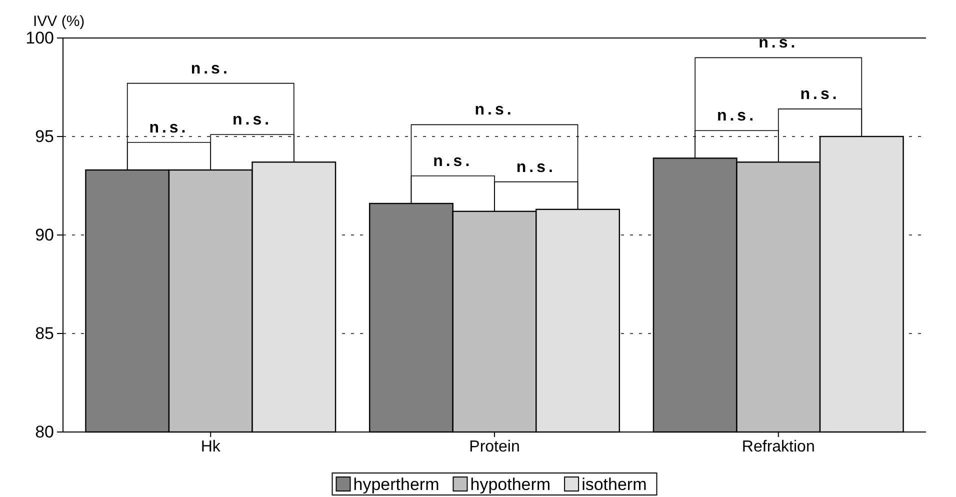  I want to click on legend-label: hypotherm, so click(510, 484).